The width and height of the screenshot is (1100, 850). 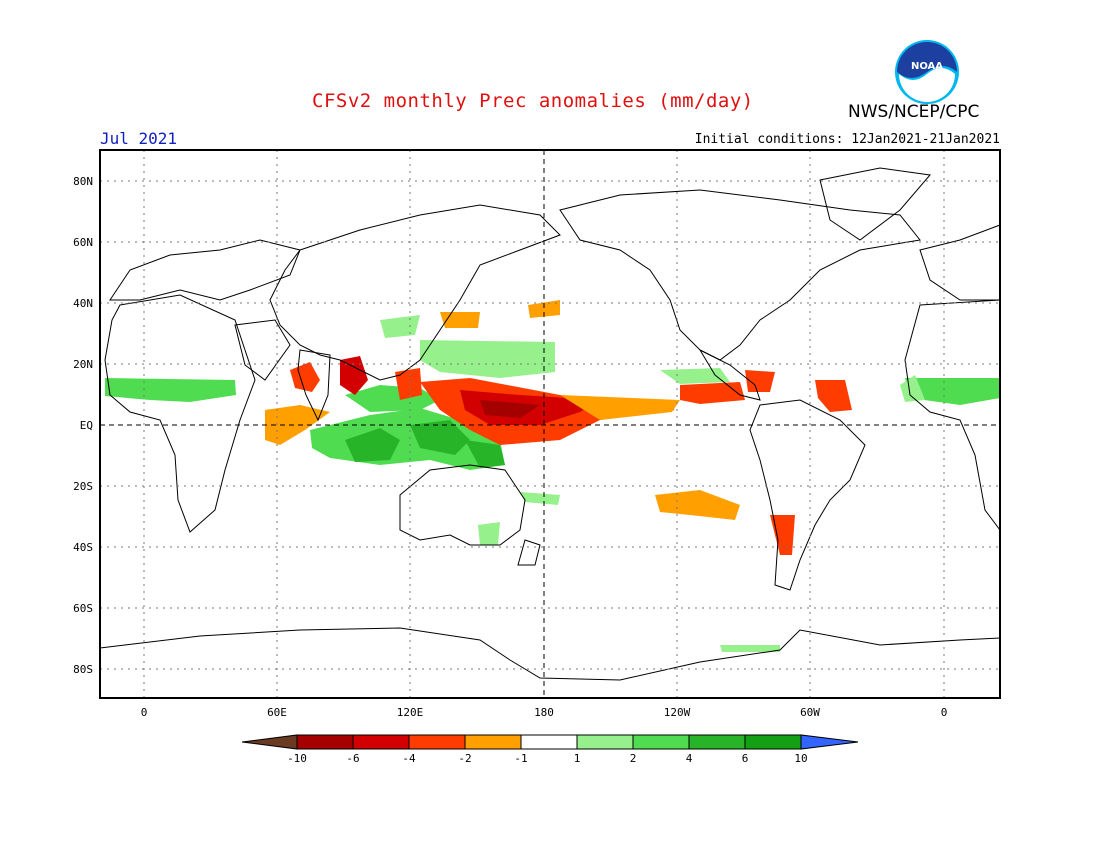 What do you see at coordinates (547, 758) in the screenshot?
I see `colorbar-labels: -10 -6 -4 -2 -1 1 2 4 6 10` at bounding box center [547, 758].